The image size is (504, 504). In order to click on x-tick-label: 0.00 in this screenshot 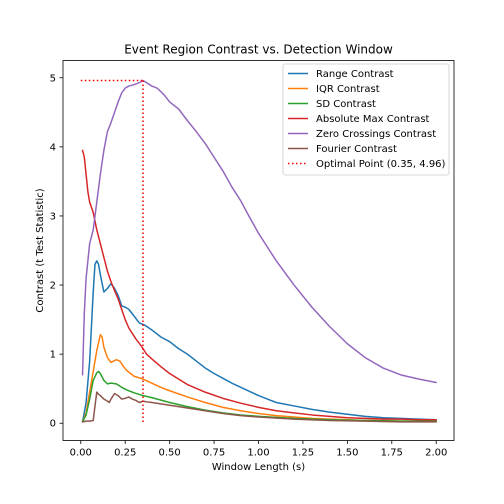, I will do `click(81, 453)`.